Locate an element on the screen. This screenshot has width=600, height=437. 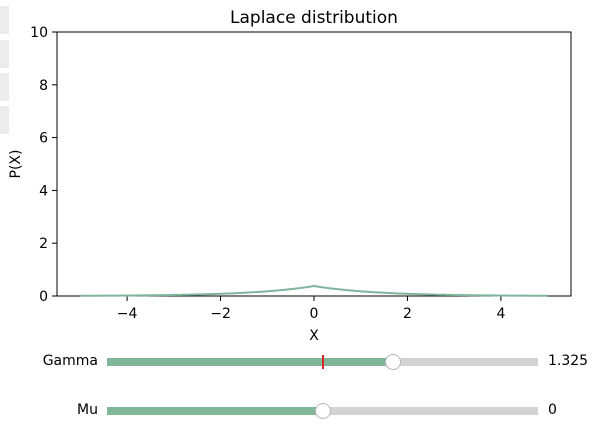
x-tick-label: 0 is located at coordinates (314, 314).